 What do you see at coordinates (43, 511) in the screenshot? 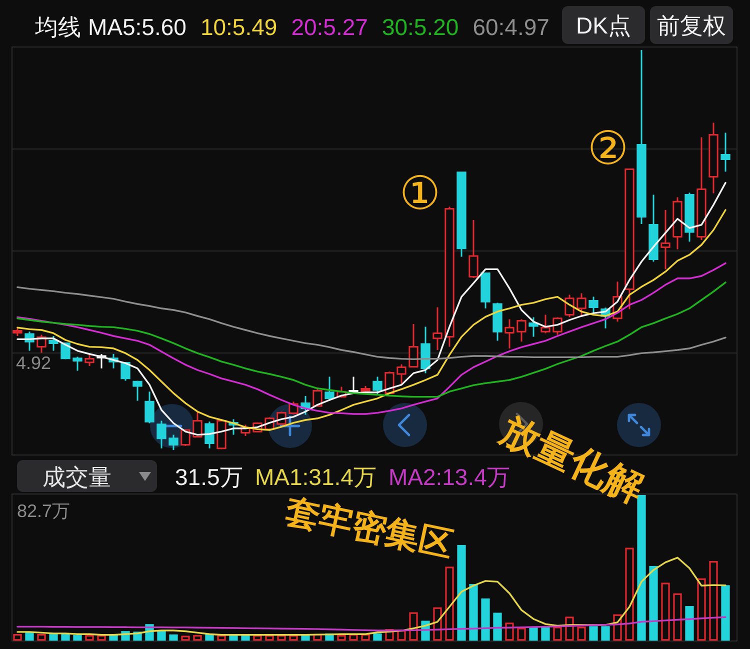
I see `annotation: 82.7万` at bounding box center [43, 511].